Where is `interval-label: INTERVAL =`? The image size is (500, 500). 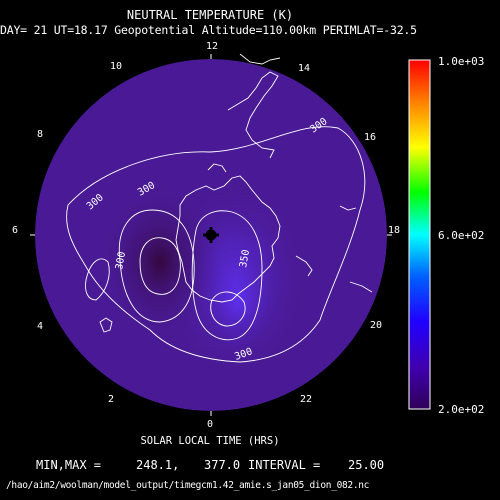 interval-label: INTERVAL = is located at coordinates (284, 465).